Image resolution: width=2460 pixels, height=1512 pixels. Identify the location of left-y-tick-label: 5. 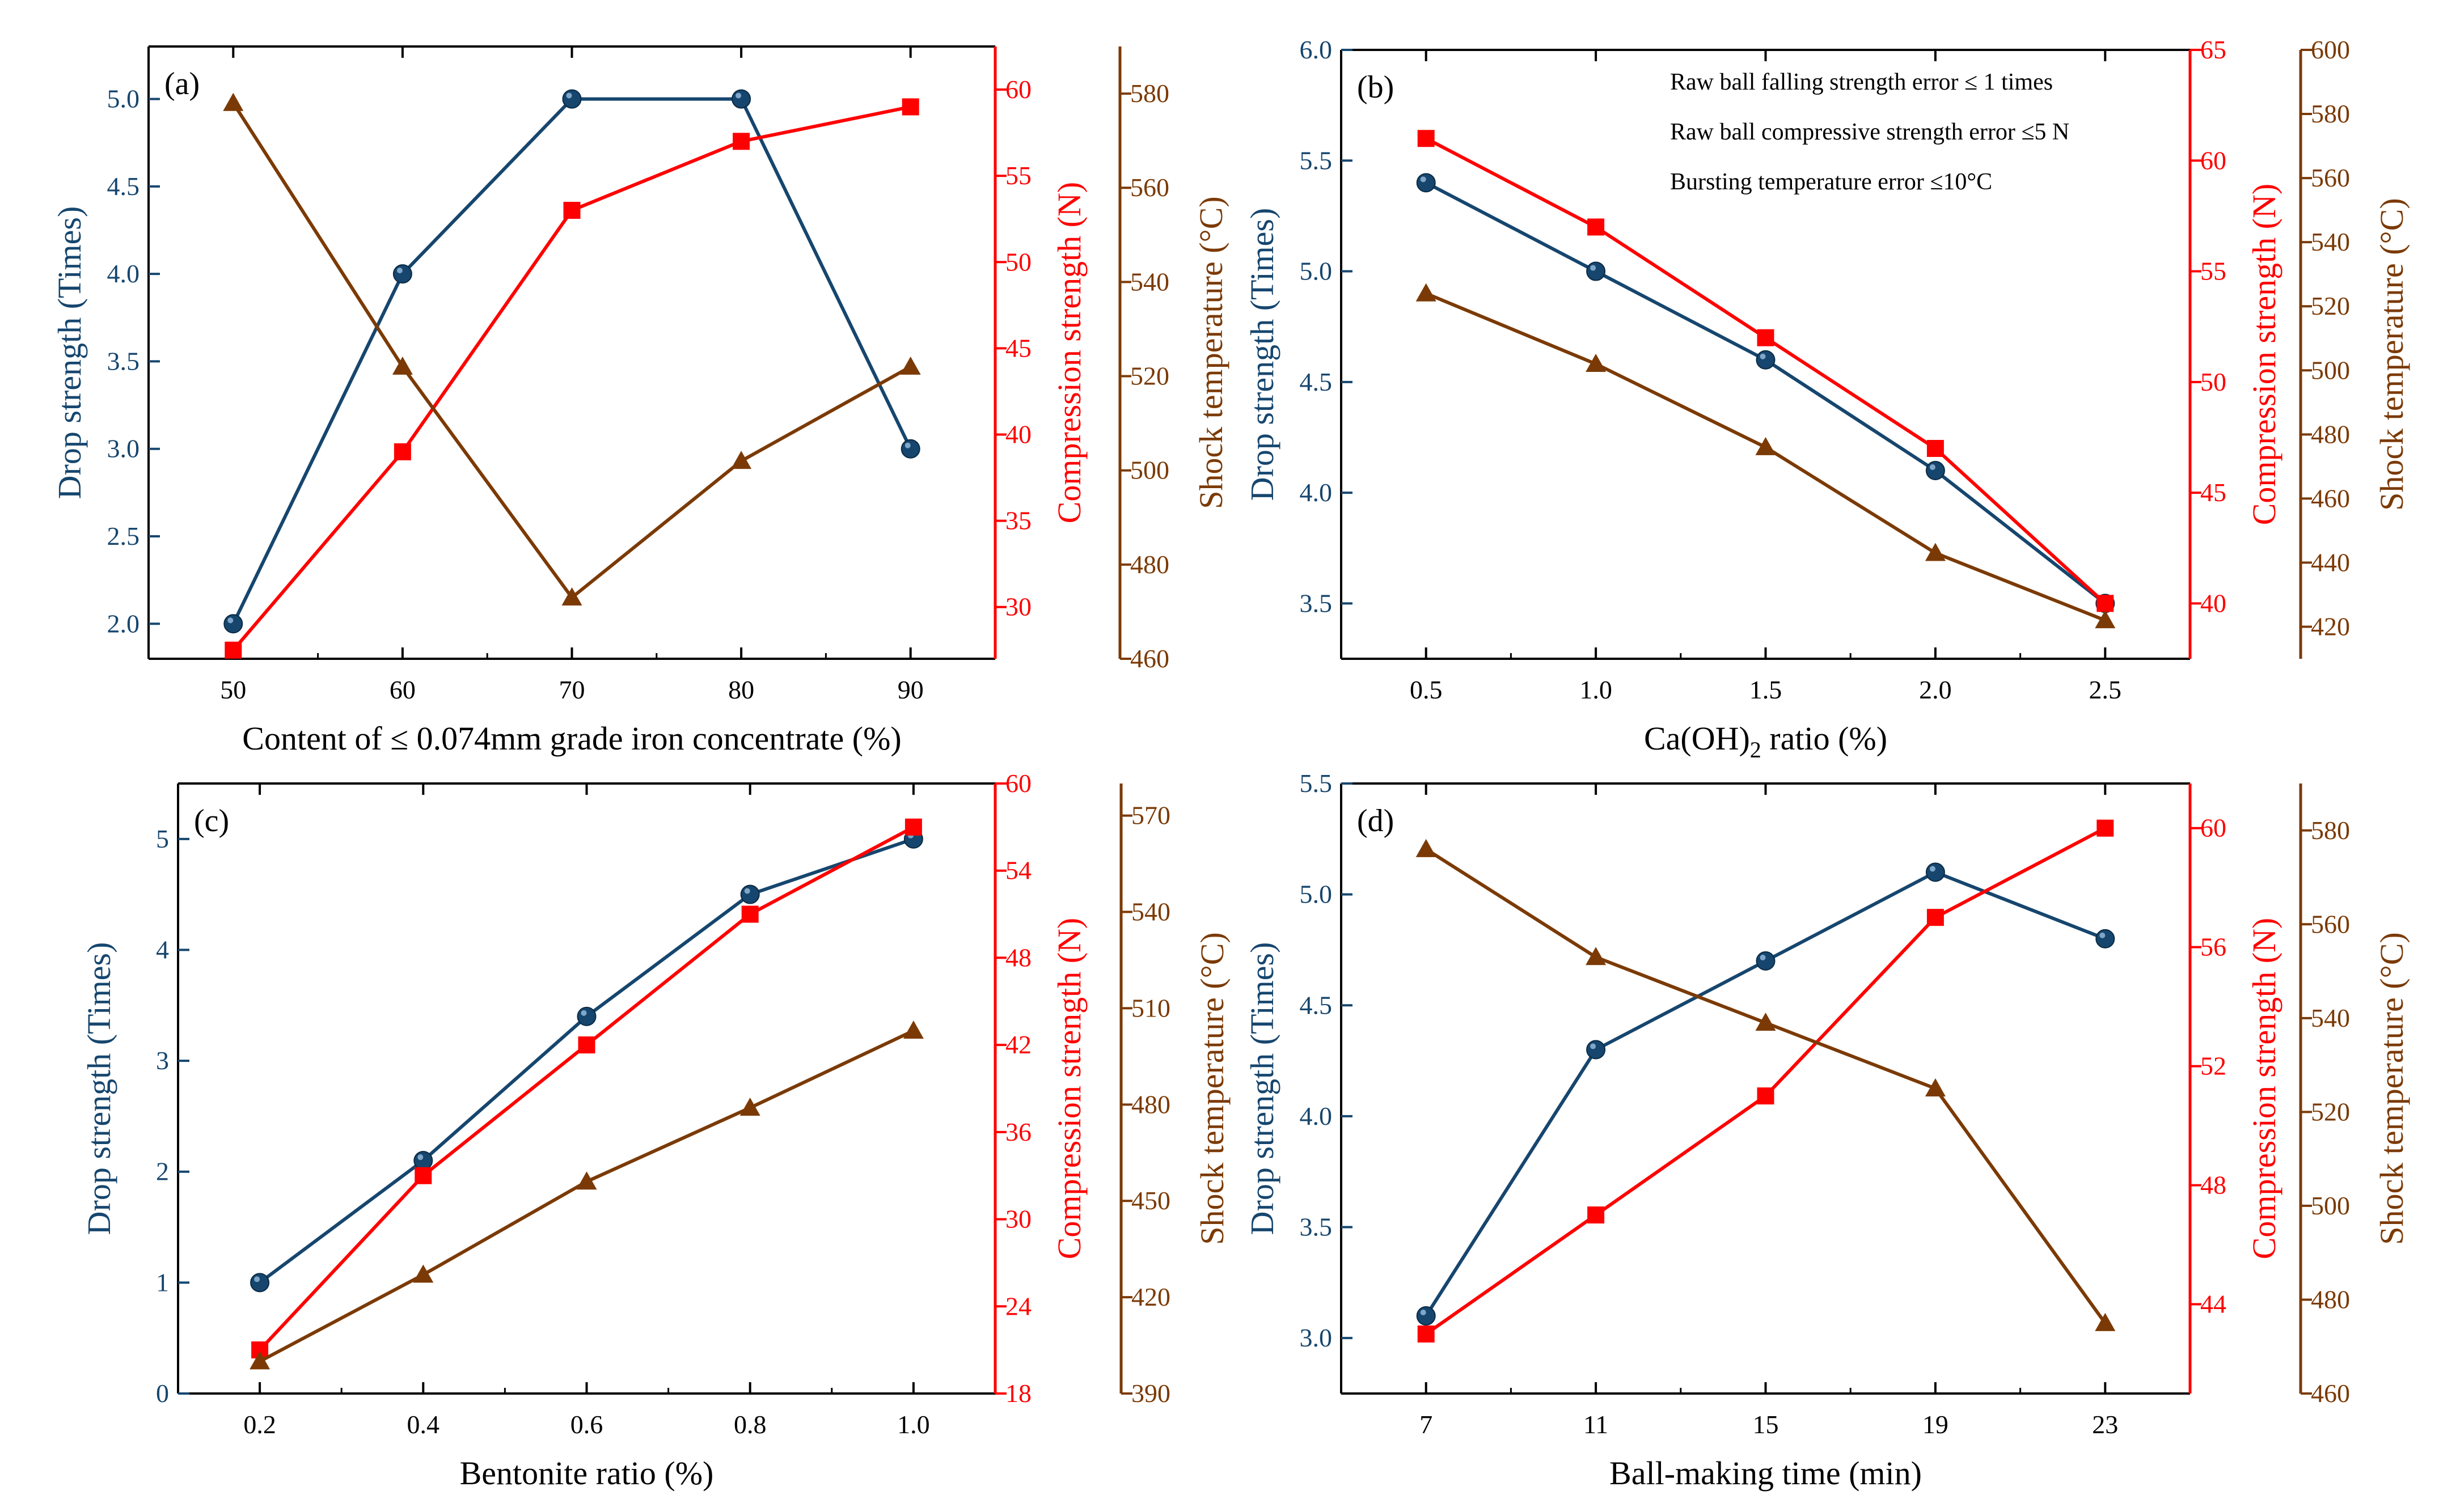
(162, 838).